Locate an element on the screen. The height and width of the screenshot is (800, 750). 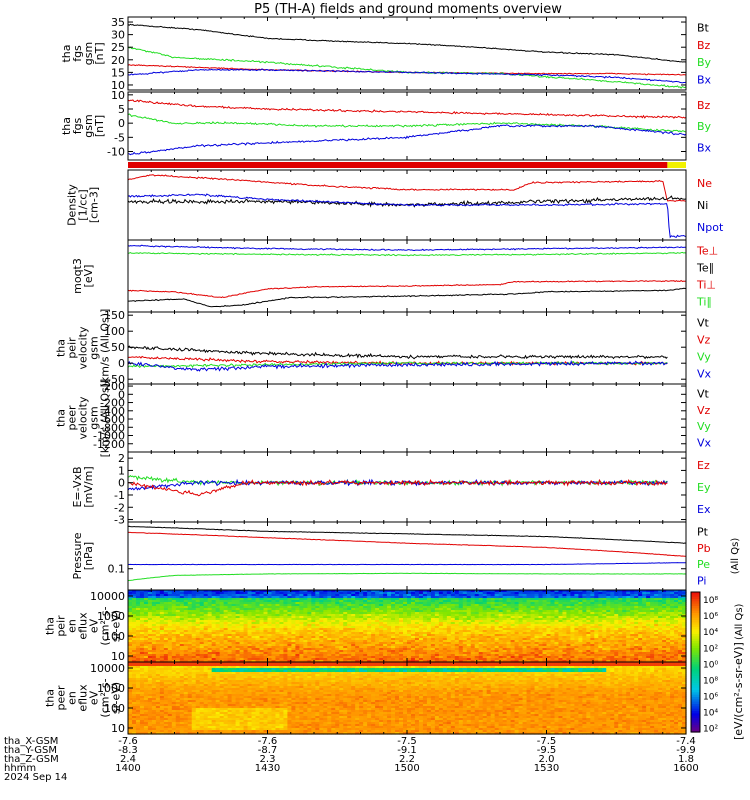
series-Bt is located at coordinates (407, 43).